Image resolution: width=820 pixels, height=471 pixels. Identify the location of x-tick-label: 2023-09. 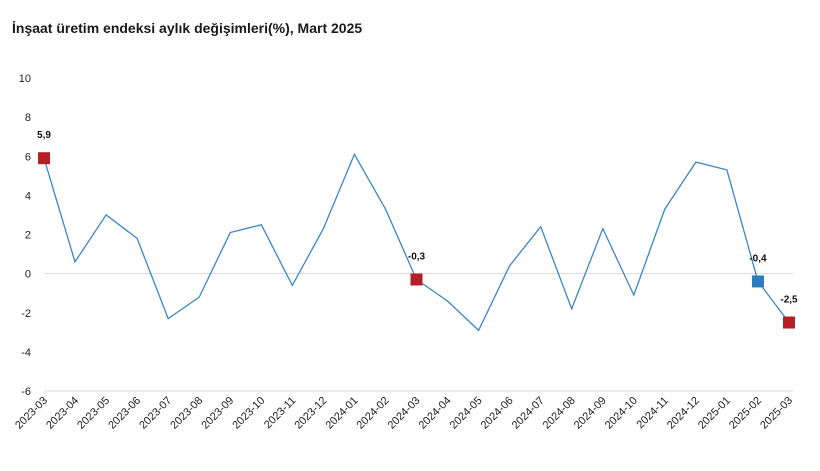
(217, 413).